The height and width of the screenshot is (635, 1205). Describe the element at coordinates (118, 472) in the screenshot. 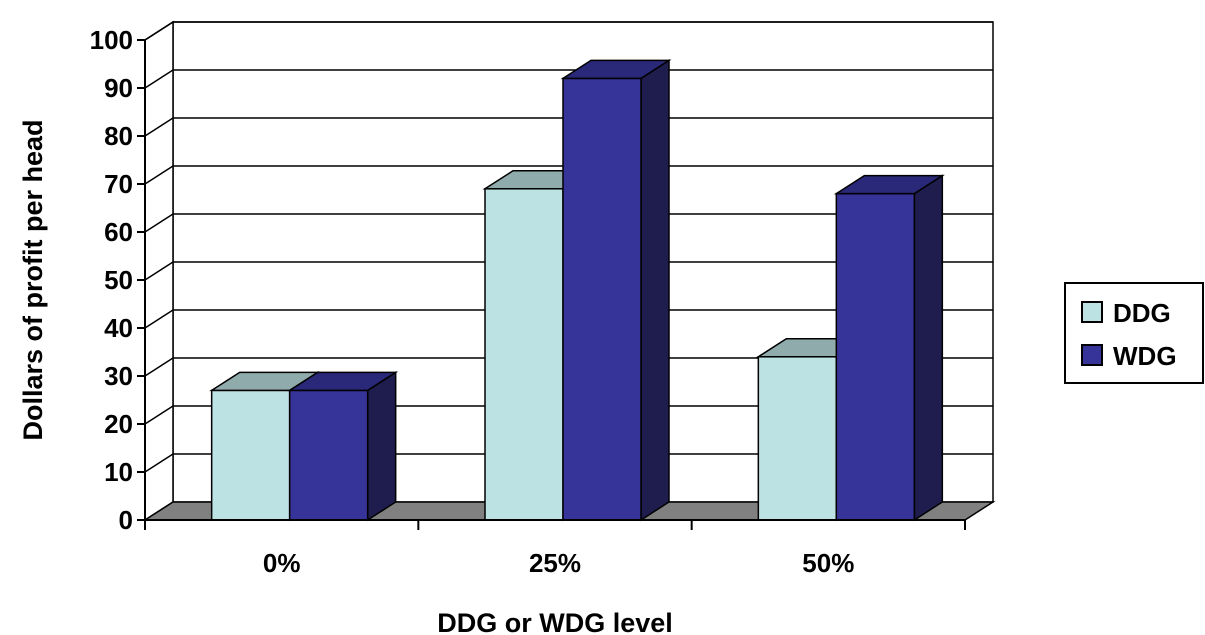

I see `y-tick-label: 10` at that location.